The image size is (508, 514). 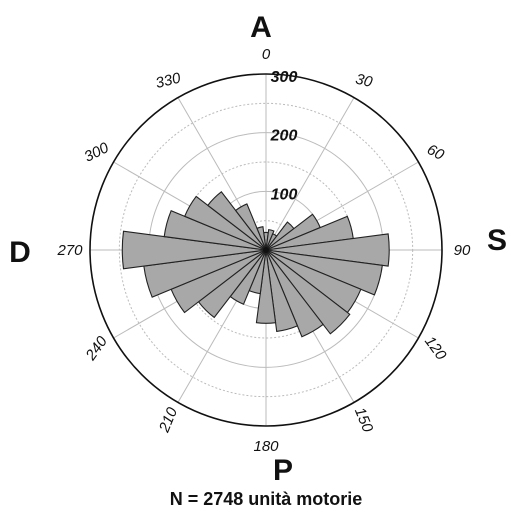 I want to click on center-point, so click(x=266, y=250).